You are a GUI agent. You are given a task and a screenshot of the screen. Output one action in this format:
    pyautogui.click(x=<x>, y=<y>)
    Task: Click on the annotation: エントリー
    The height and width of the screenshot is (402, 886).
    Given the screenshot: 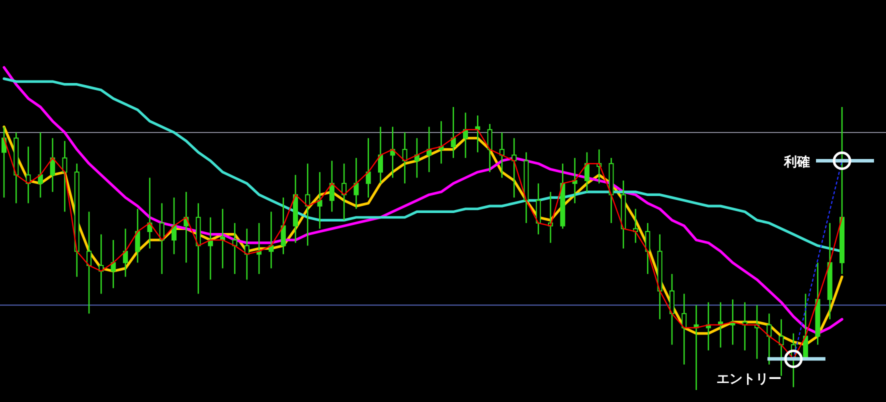 What is the action you would take?
    pyautogui.click(x=749, y=379)
    